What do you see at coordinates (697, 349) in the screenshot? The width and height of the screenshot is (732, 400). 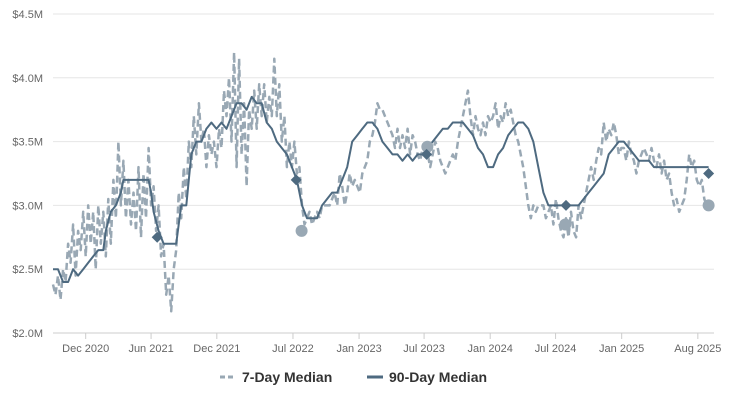 I see `x-tick-label: Aug 2025` at bounding box center [697, 349].